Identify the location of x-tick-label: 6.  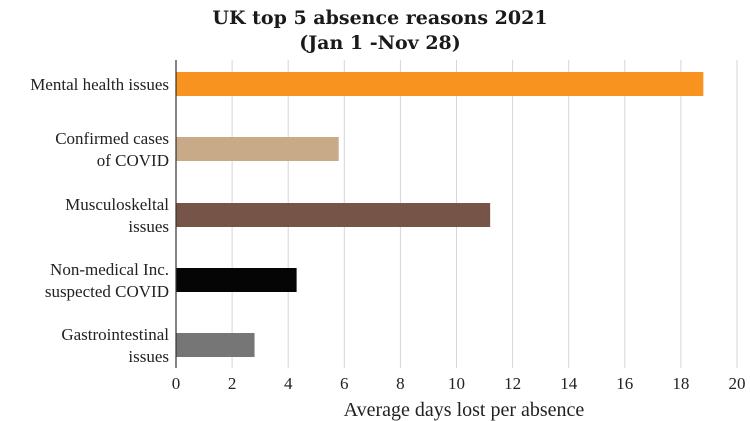
(344, 383).